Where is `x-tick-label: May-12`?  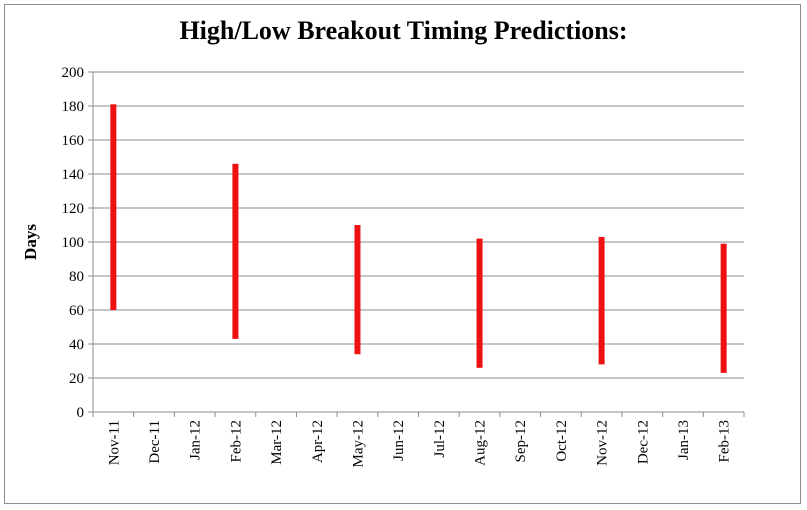 x-tick-label: May-12 is located at coordinates (358, 444).